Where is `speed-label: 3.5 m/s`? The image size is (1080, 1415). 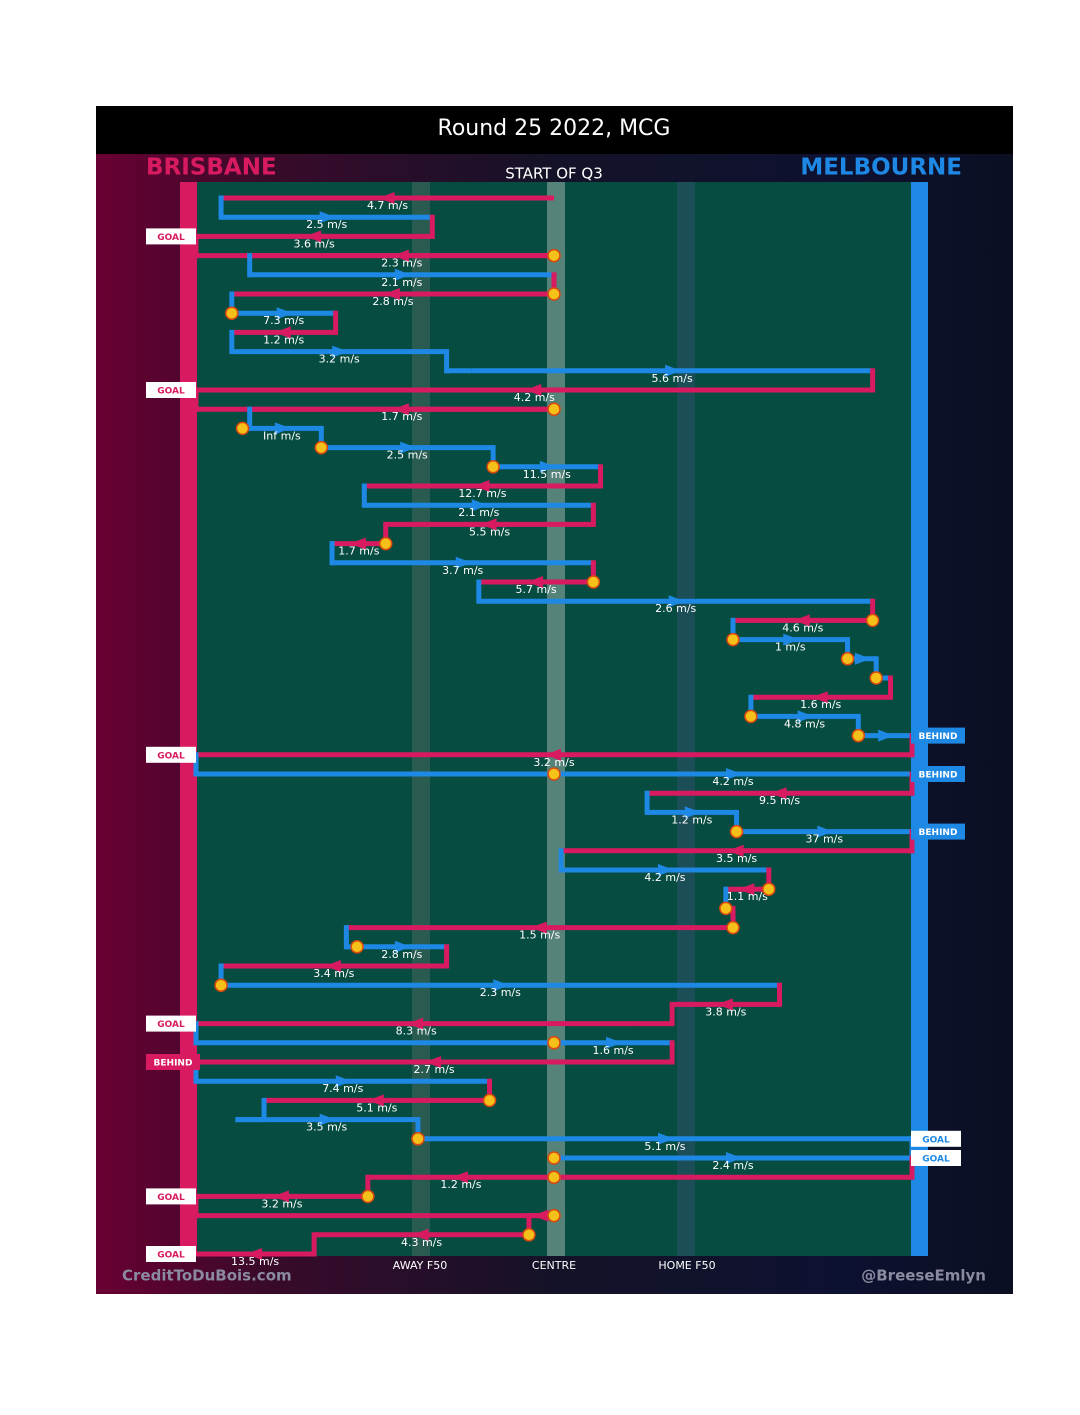 speed-label: 3.5 m/s is located at coordinates (326, 1127).